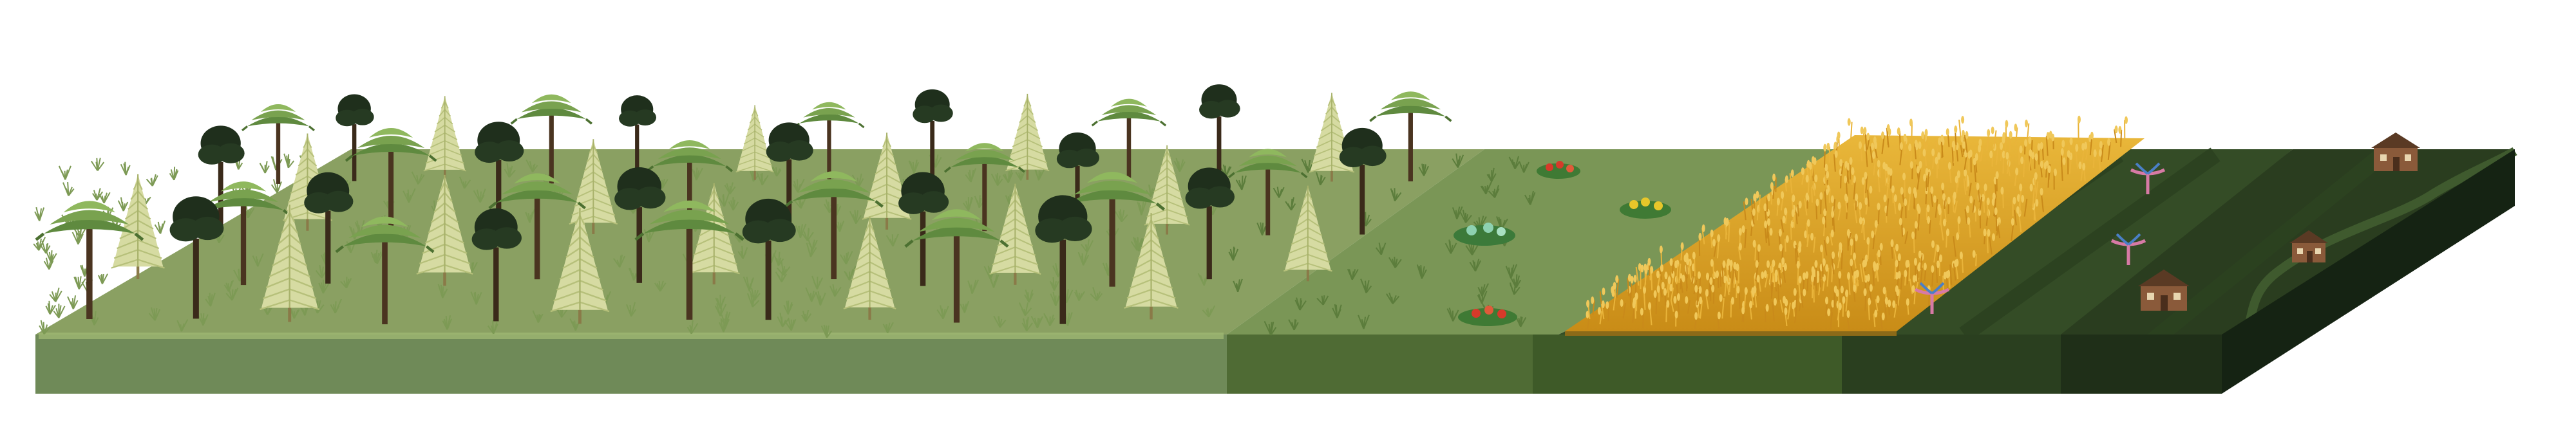 Image resolution: width=2576 pixels, height=431 pixels. What do you see at coordinates (2395, 152) in the screenshot?
I see `house-icon` at bounding box center [2395, 152].